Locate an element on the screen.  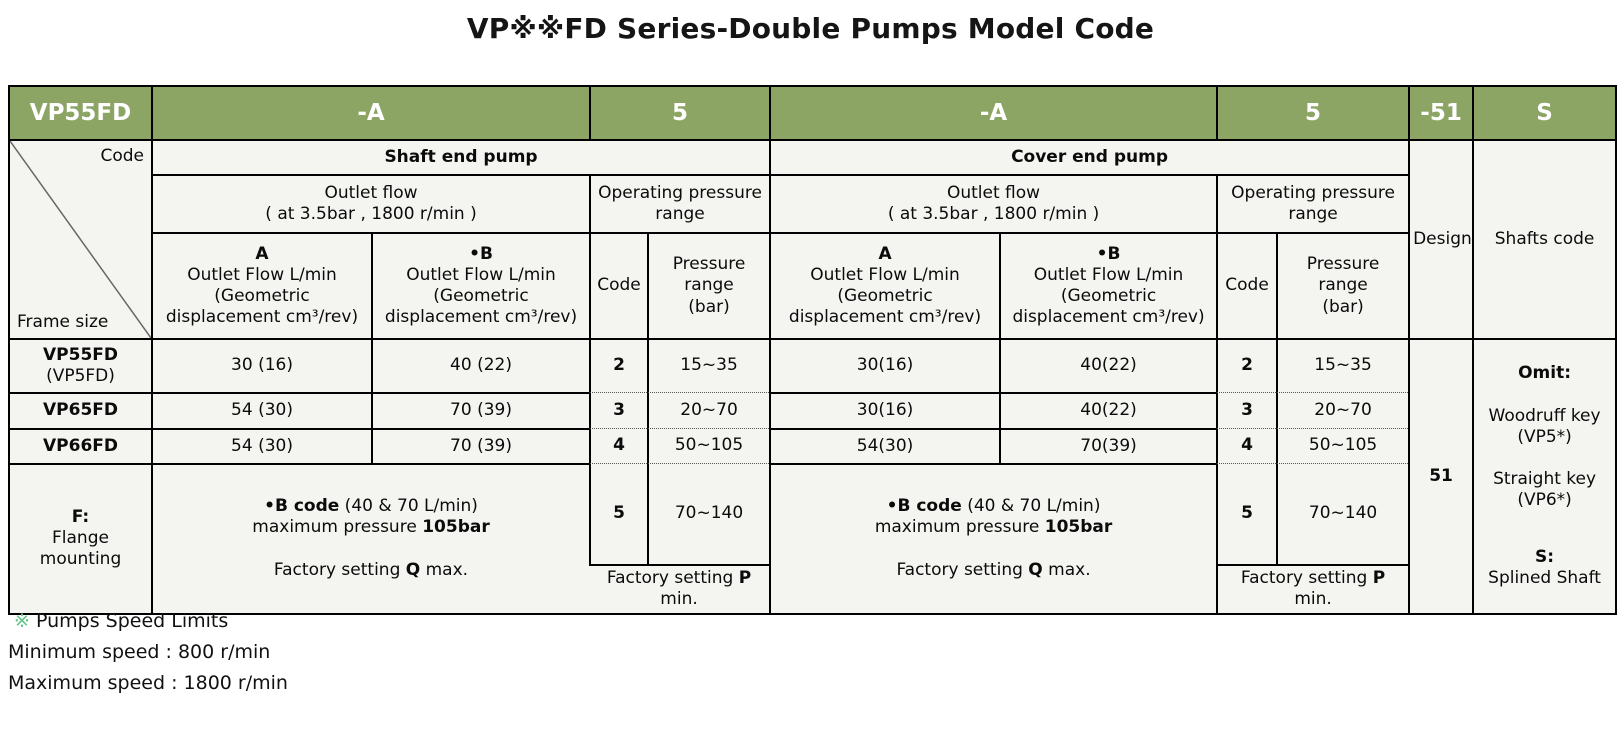
cover-note-pre3: Factory setting is located at coordinates (962, 570).